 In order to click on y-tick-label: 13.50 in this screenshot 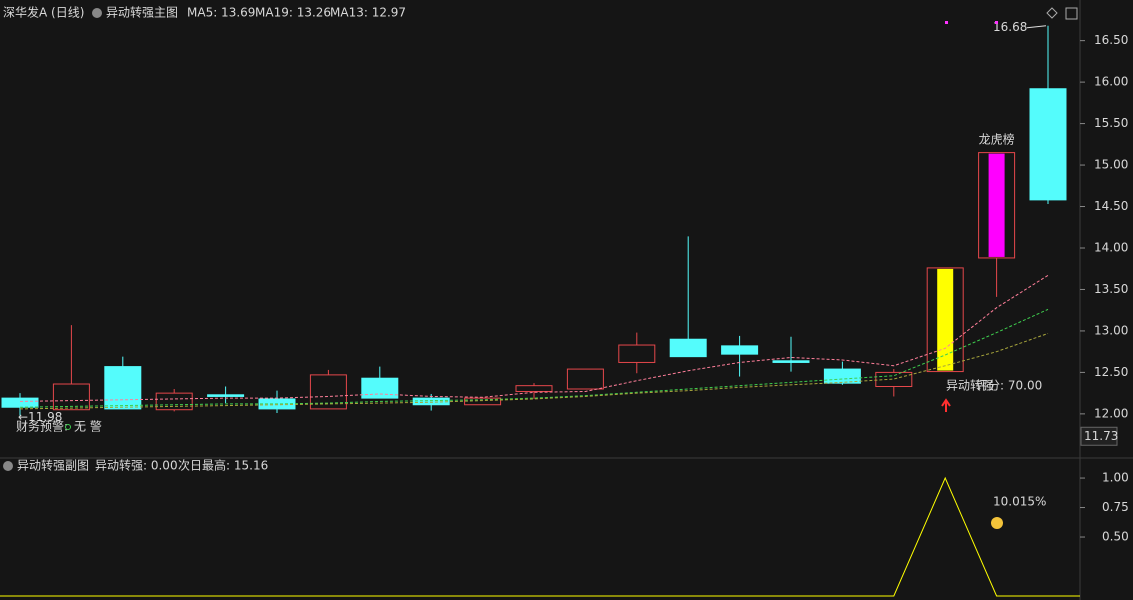, I will do `click(1111, 289)`.